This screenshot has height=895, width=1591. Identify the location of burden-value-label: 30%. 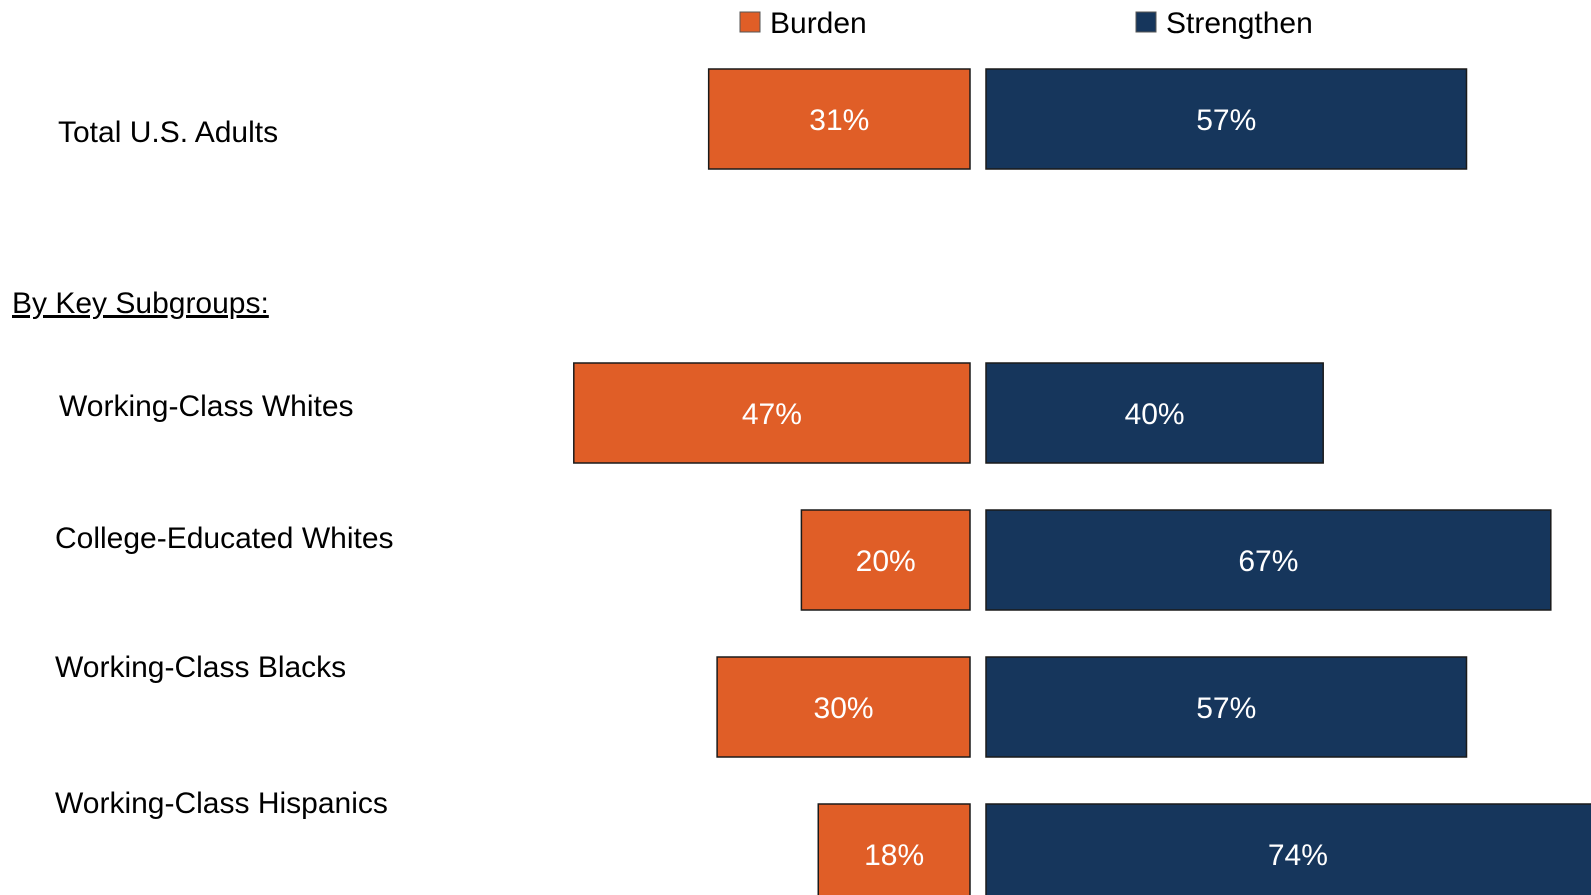
(844, 708).